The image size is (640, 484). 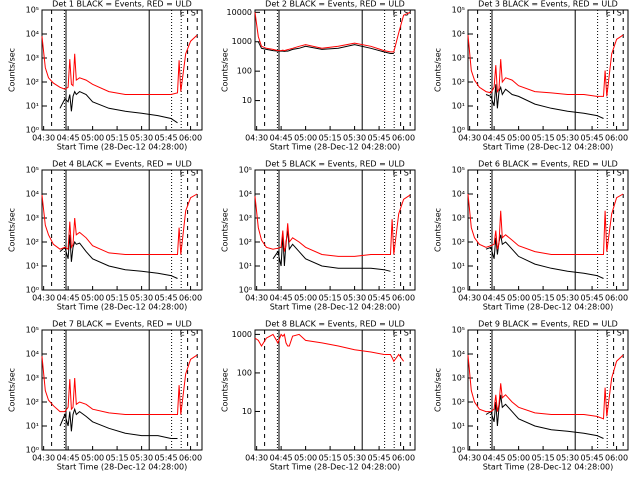 I want to click on panel-title: Det 5 BLACK = Events, RED = ULD, so click(x=335, y=164).